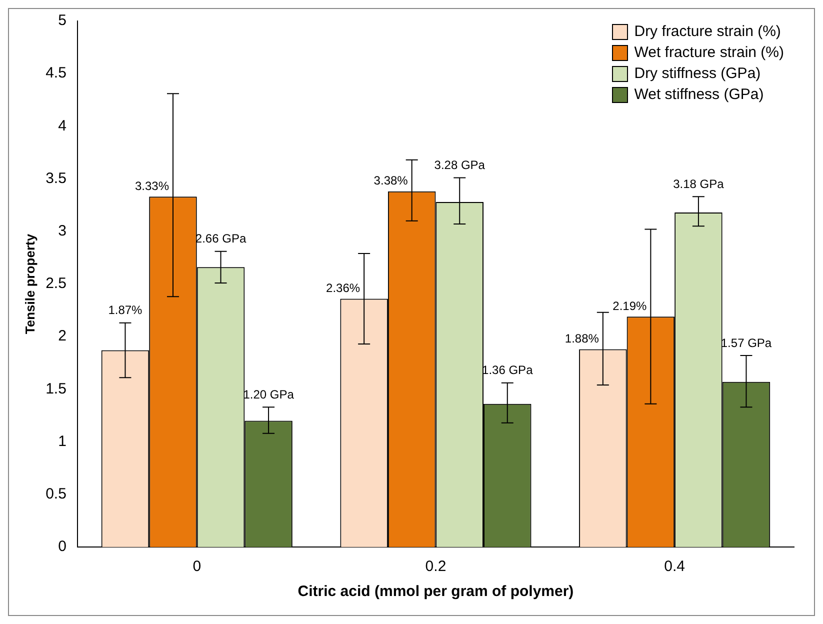 This screenshot has width=823, height=624. Describe the element at coordinates (435, 567) in the screenshot. I see `x-tick-label: 0.2` at that location.